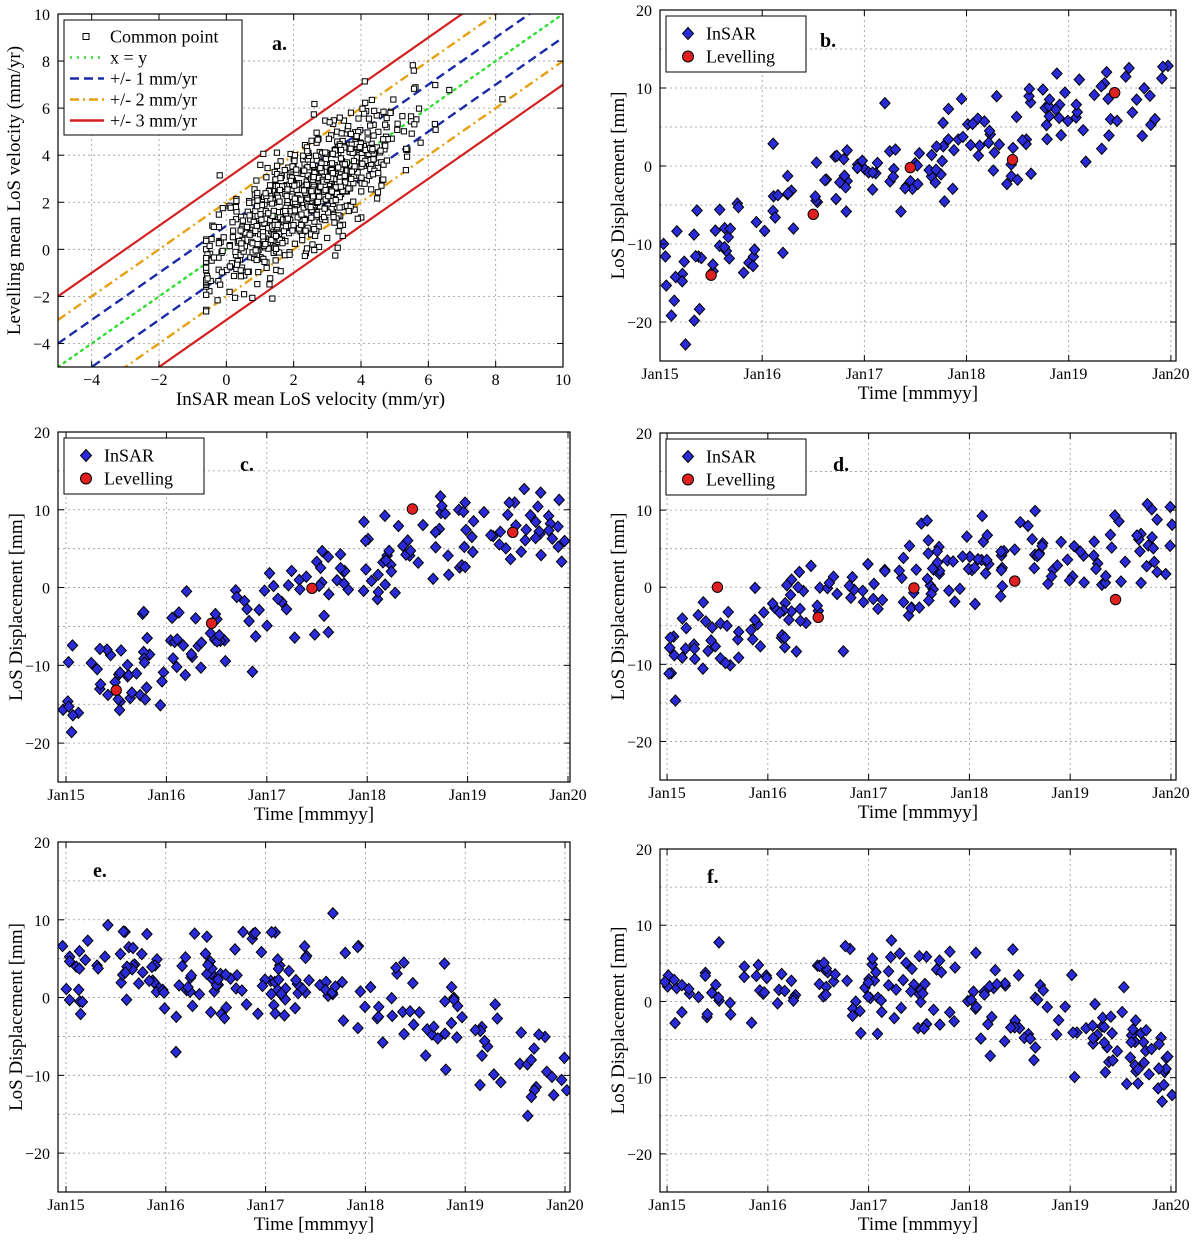  I want to click on series-levelling, so click(916, 599).